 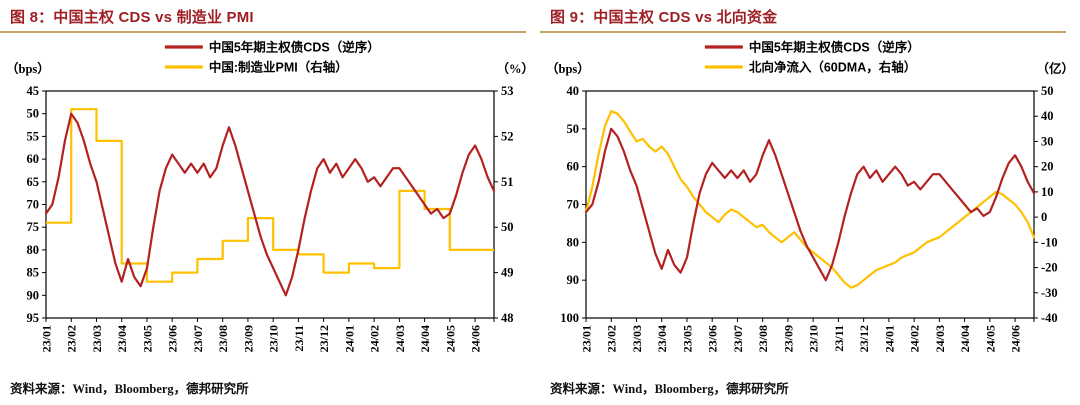 I want to click on left-axis-tick-label: 65, so click(x=33, y=182).